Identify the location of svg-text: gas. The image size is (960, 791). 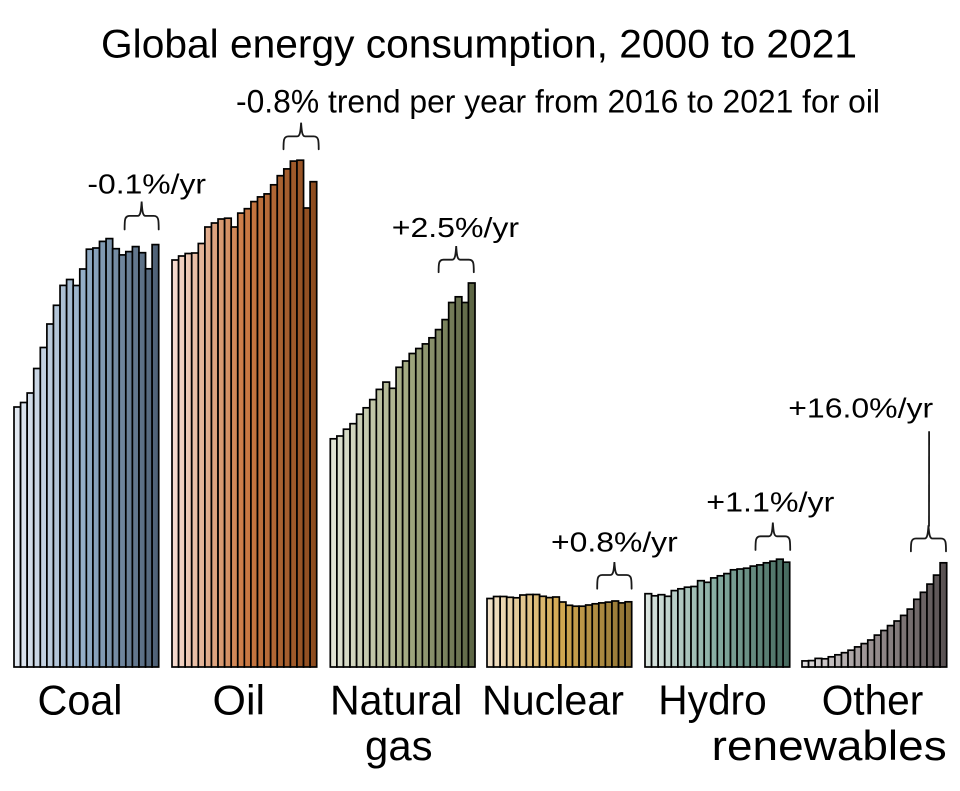
(399, 745).